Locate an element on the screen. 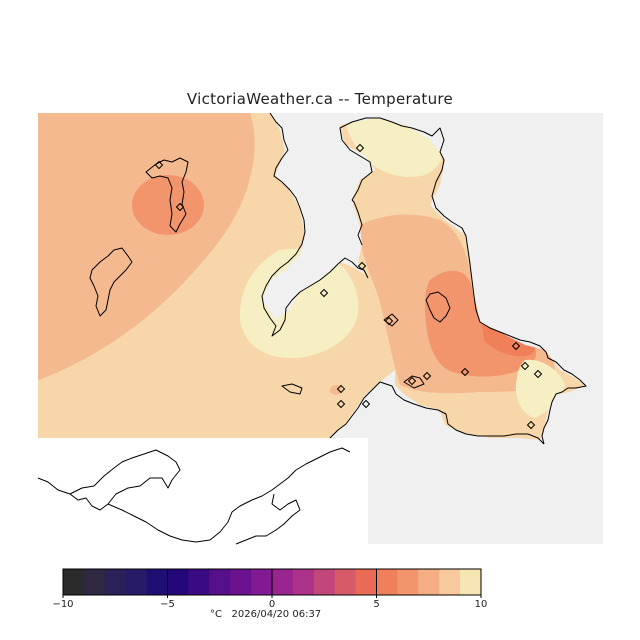 The width and height of the screenshot is (640, 640). no-data-area is located at coordinates (203, 491).